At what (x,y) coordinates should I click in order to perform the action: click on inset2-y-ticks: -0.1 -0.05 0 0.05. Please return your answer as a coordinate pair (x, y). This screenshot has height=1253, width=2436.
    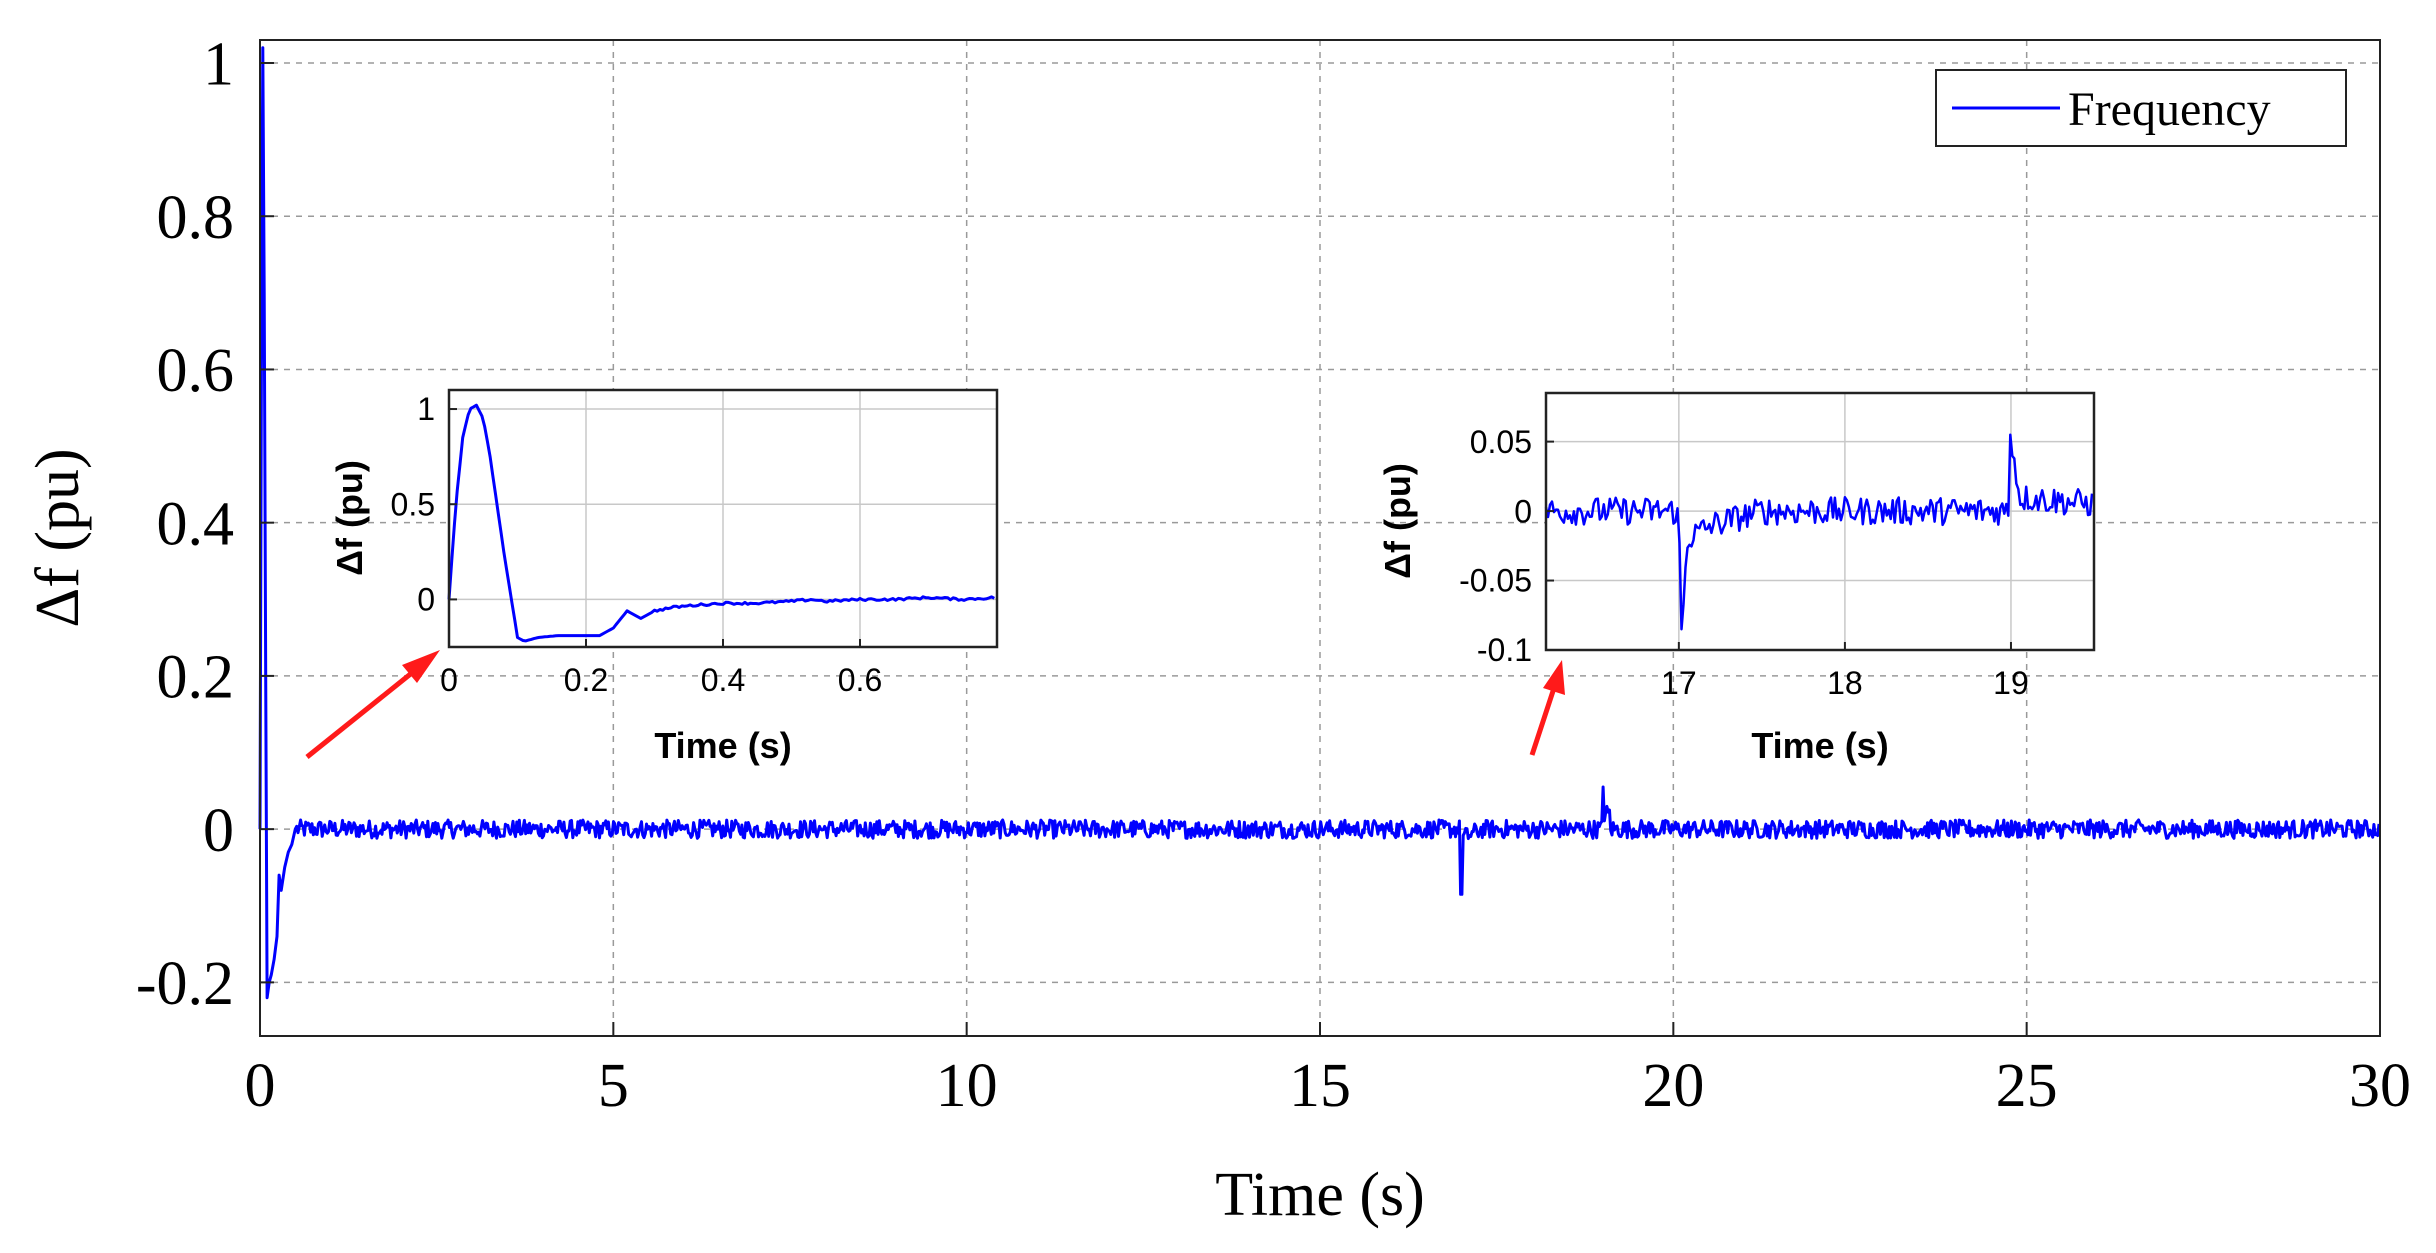
    Looking at the image, I should click on (1506, 546).